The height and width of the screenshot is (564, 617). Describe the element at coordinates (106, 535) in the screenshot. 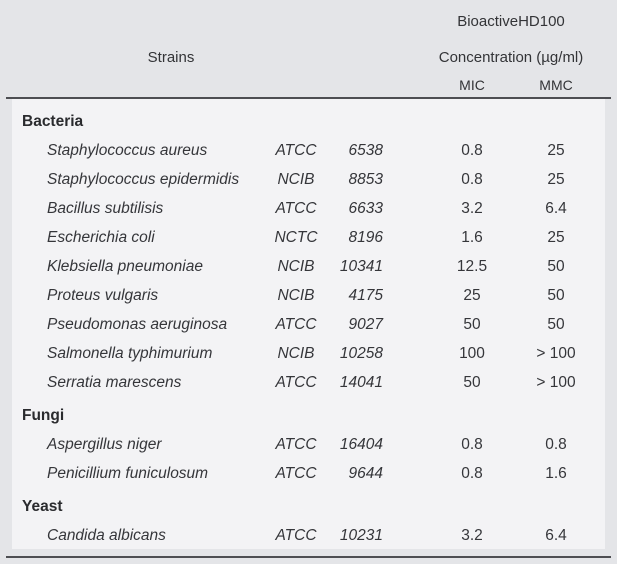

I see `strain-name: Candida albicans` at that location.